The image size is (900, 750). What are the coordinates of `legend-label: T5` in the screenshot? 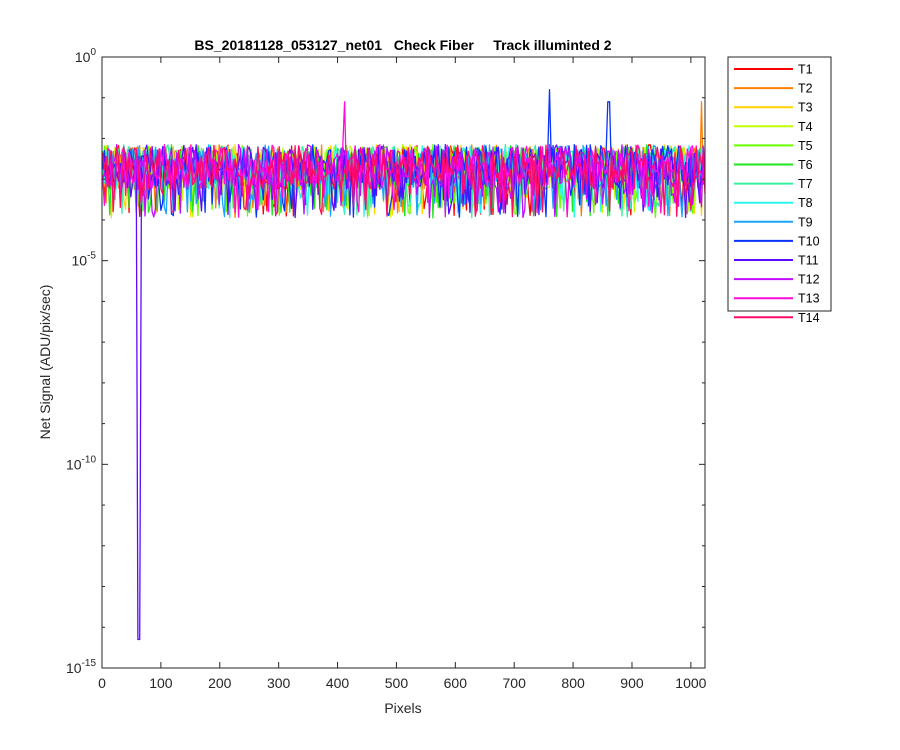 It's located at (805, 146).